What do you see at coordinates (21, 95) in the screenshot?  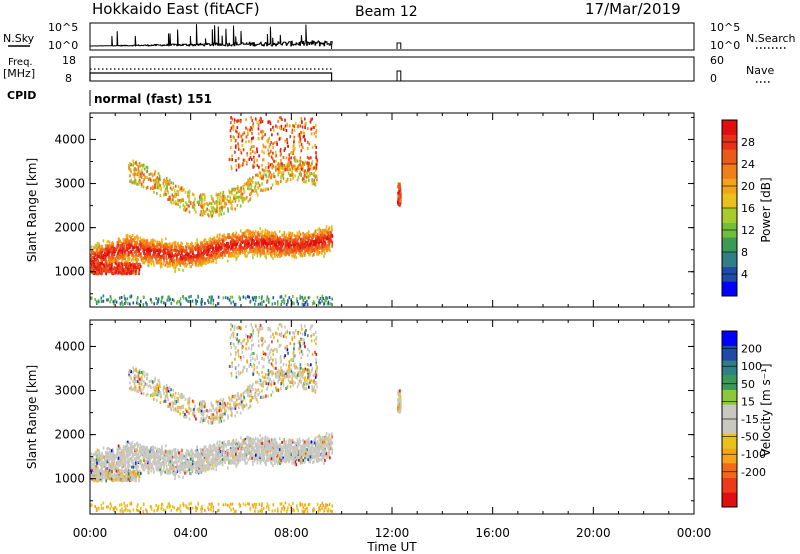 I see `cpid-label: CPID` at bounding box center [21, 95].